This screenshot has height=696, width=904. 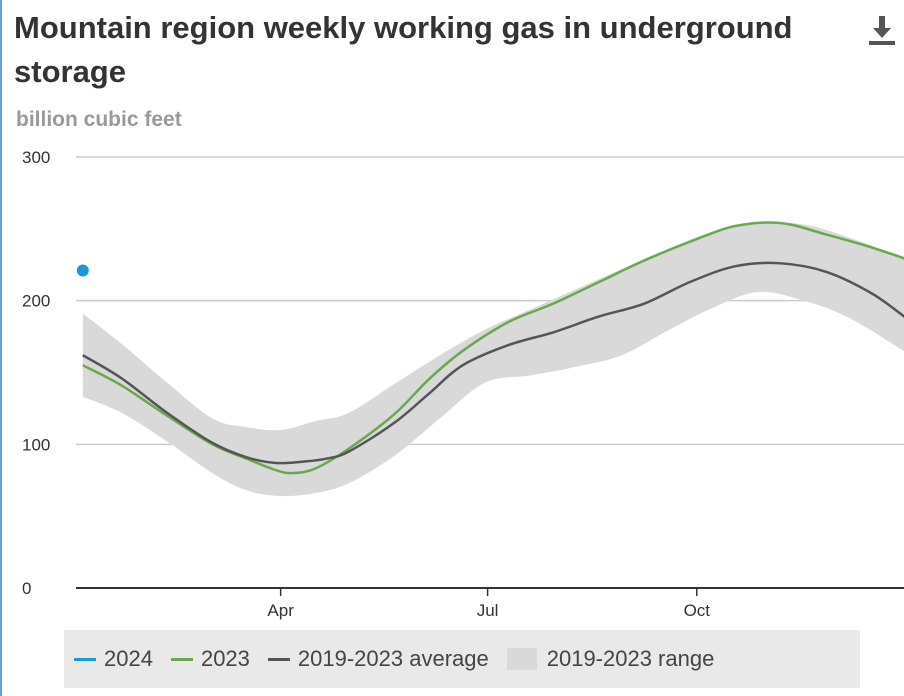 I want to click on legend-swatch-range, so click(x=521, y=659).